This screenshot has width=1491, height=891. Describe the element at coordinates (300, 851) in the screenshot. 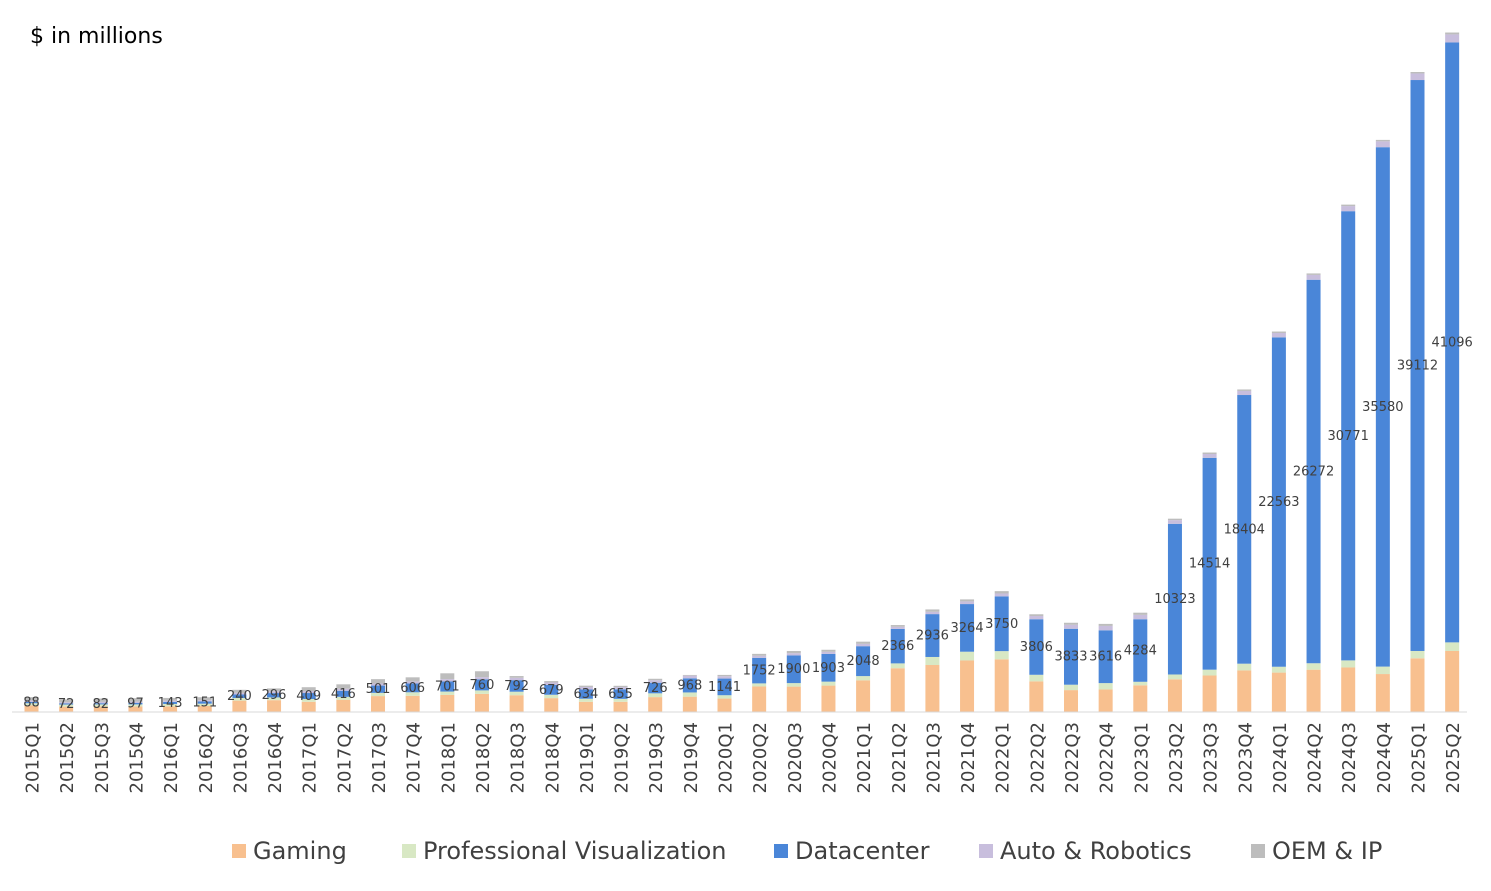

I see `legend-label-gaming: Gaming` at that location.